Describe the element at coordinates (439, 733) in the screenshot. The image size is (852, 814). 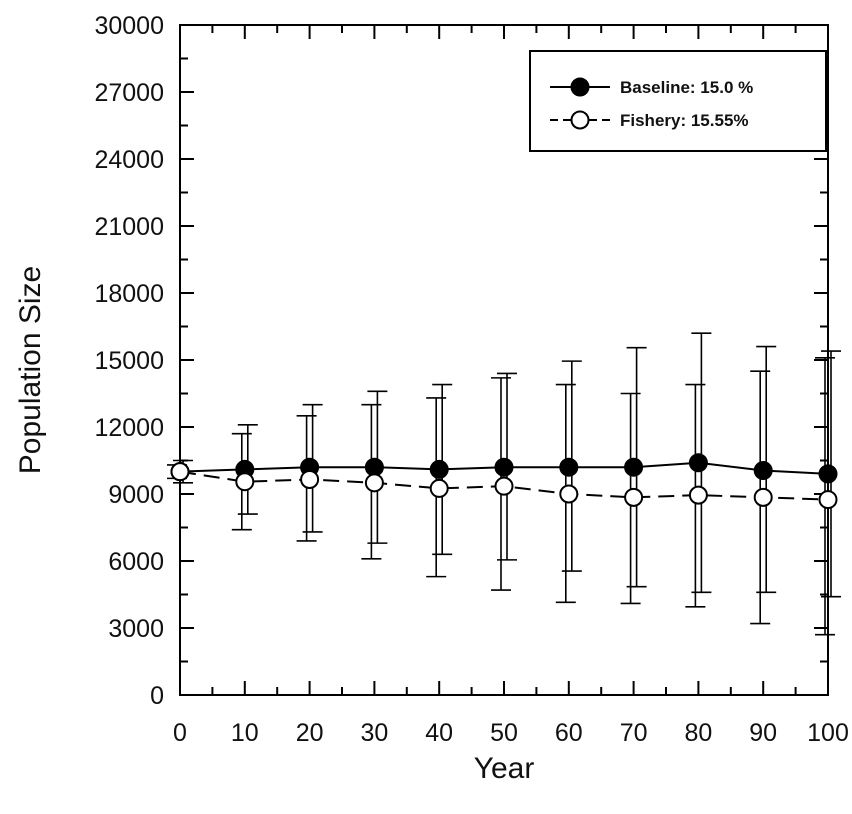
I see `x-tick-label: 40` at that location.